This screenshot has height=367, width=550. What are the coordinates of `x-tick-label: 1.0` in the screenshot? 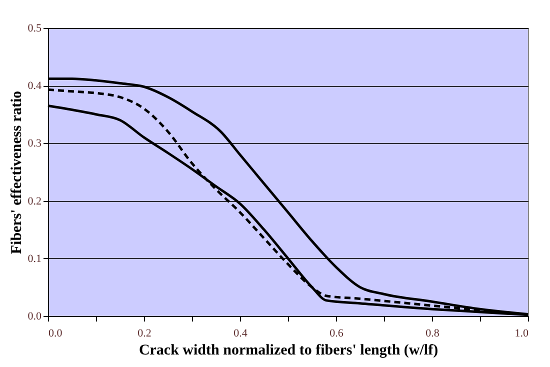 It's located at (521, 334).